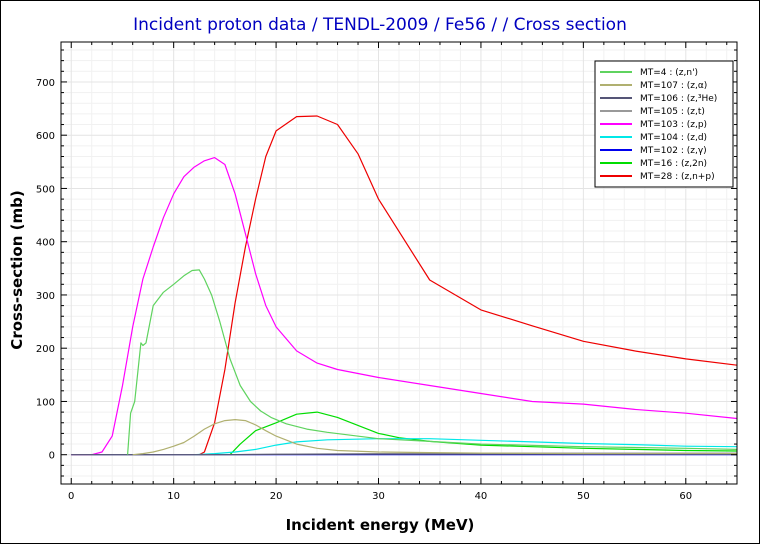 This screenshot has height=544, width=760. I want to click on y-tick-label: 300, so click(45, 296).